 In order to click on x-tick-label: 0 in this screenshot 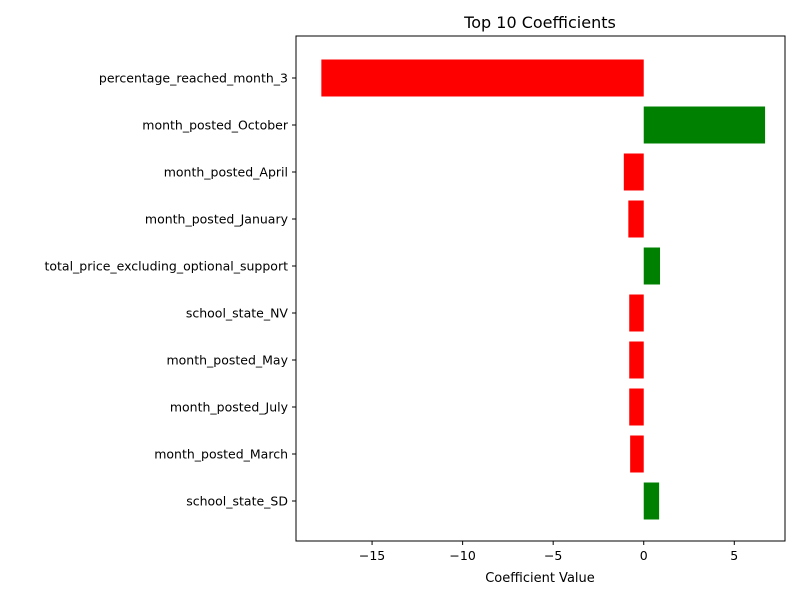, I will do `click(644, 555)`.